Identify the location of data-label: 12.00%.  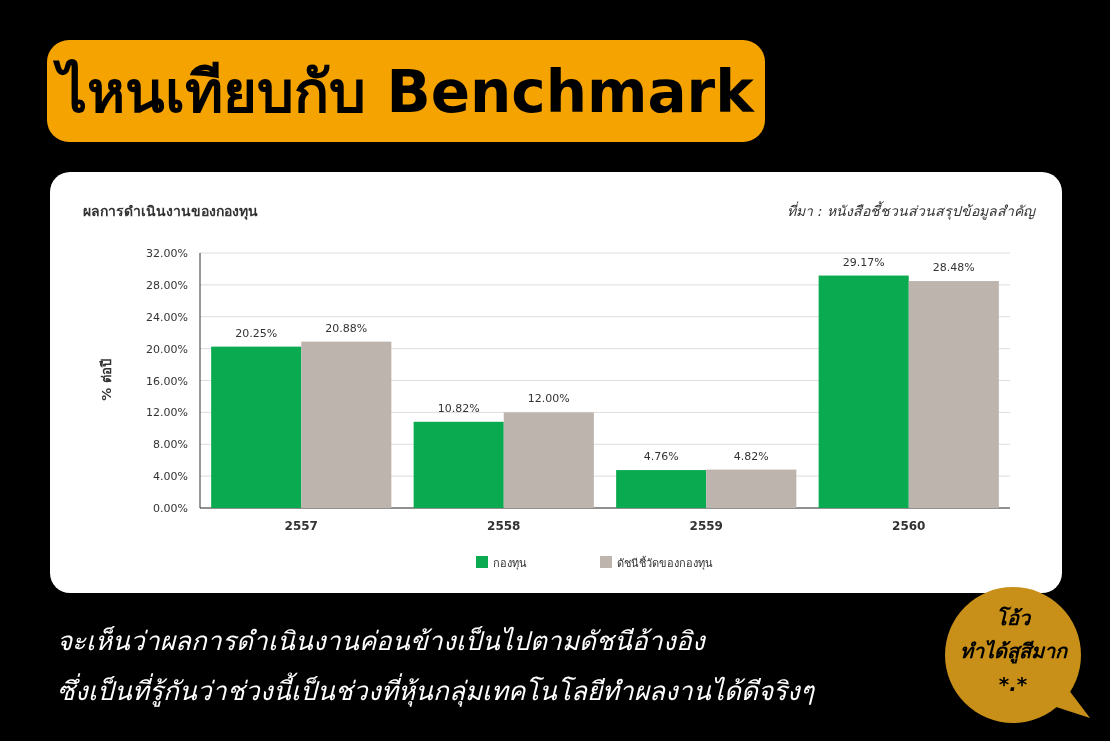
(548, 399).